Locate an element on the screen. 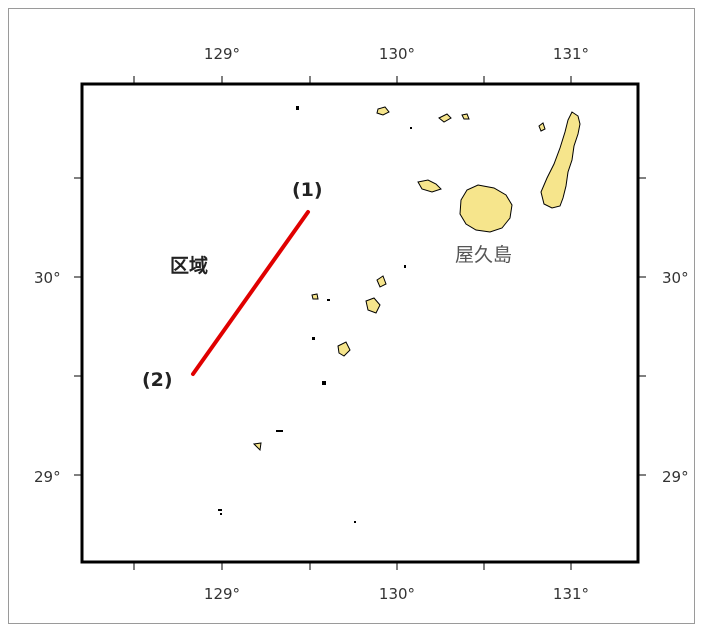 The width and height of the screenshot is (703, 632). island-kuchinoerabu is located at coordinates (429, 186).